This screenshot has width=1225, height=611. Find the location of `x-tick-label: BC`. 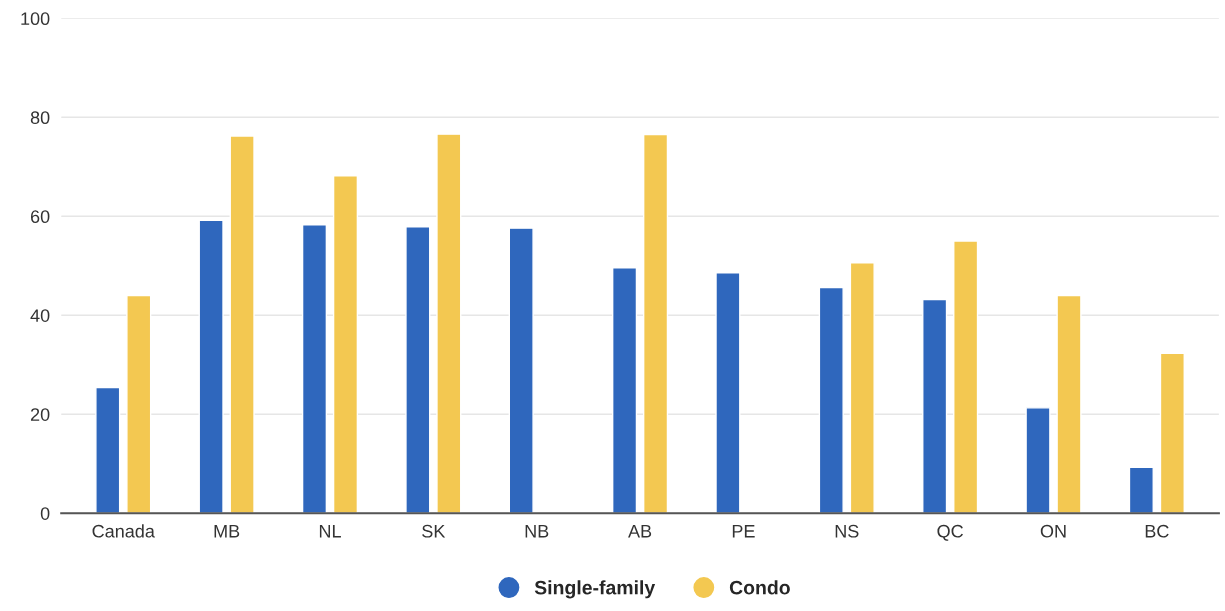

x-tick-label: BC is located at coordinates (1157, 531).